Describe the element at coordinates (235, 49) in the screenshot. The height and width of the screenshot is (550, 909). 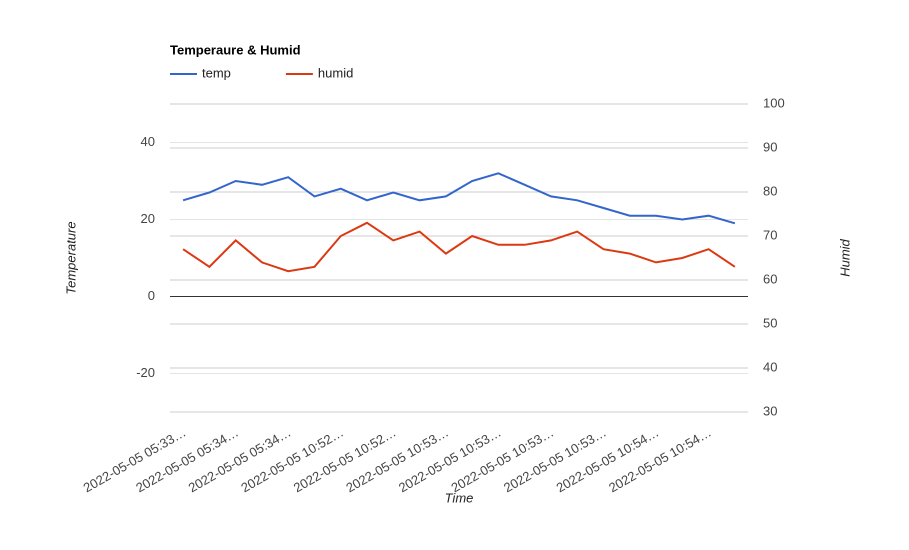
I see `chart-title: Temperaure & Humid` at that location.